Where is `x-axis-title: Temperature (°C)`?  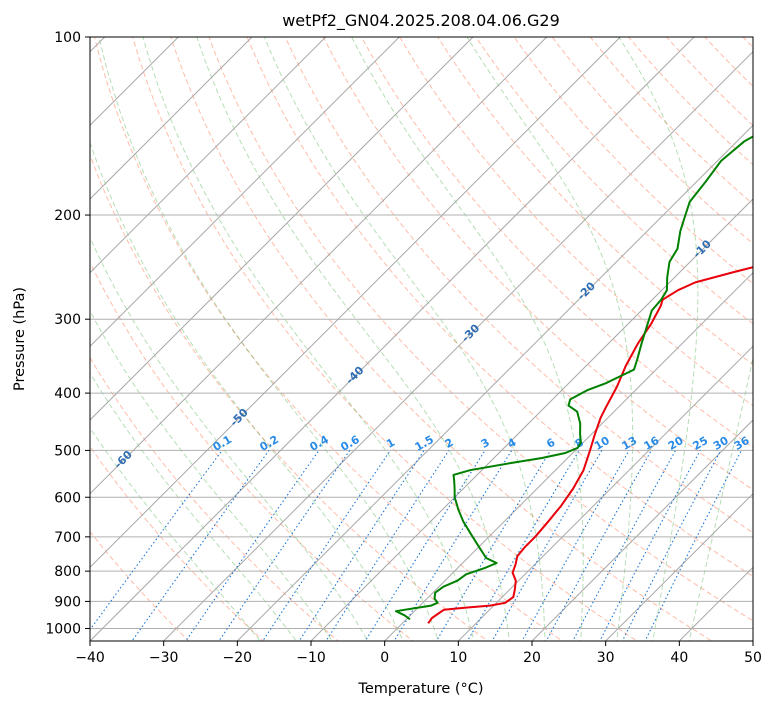 x-axis-title: Temperature (°C) is located at coordinates (420, 689).